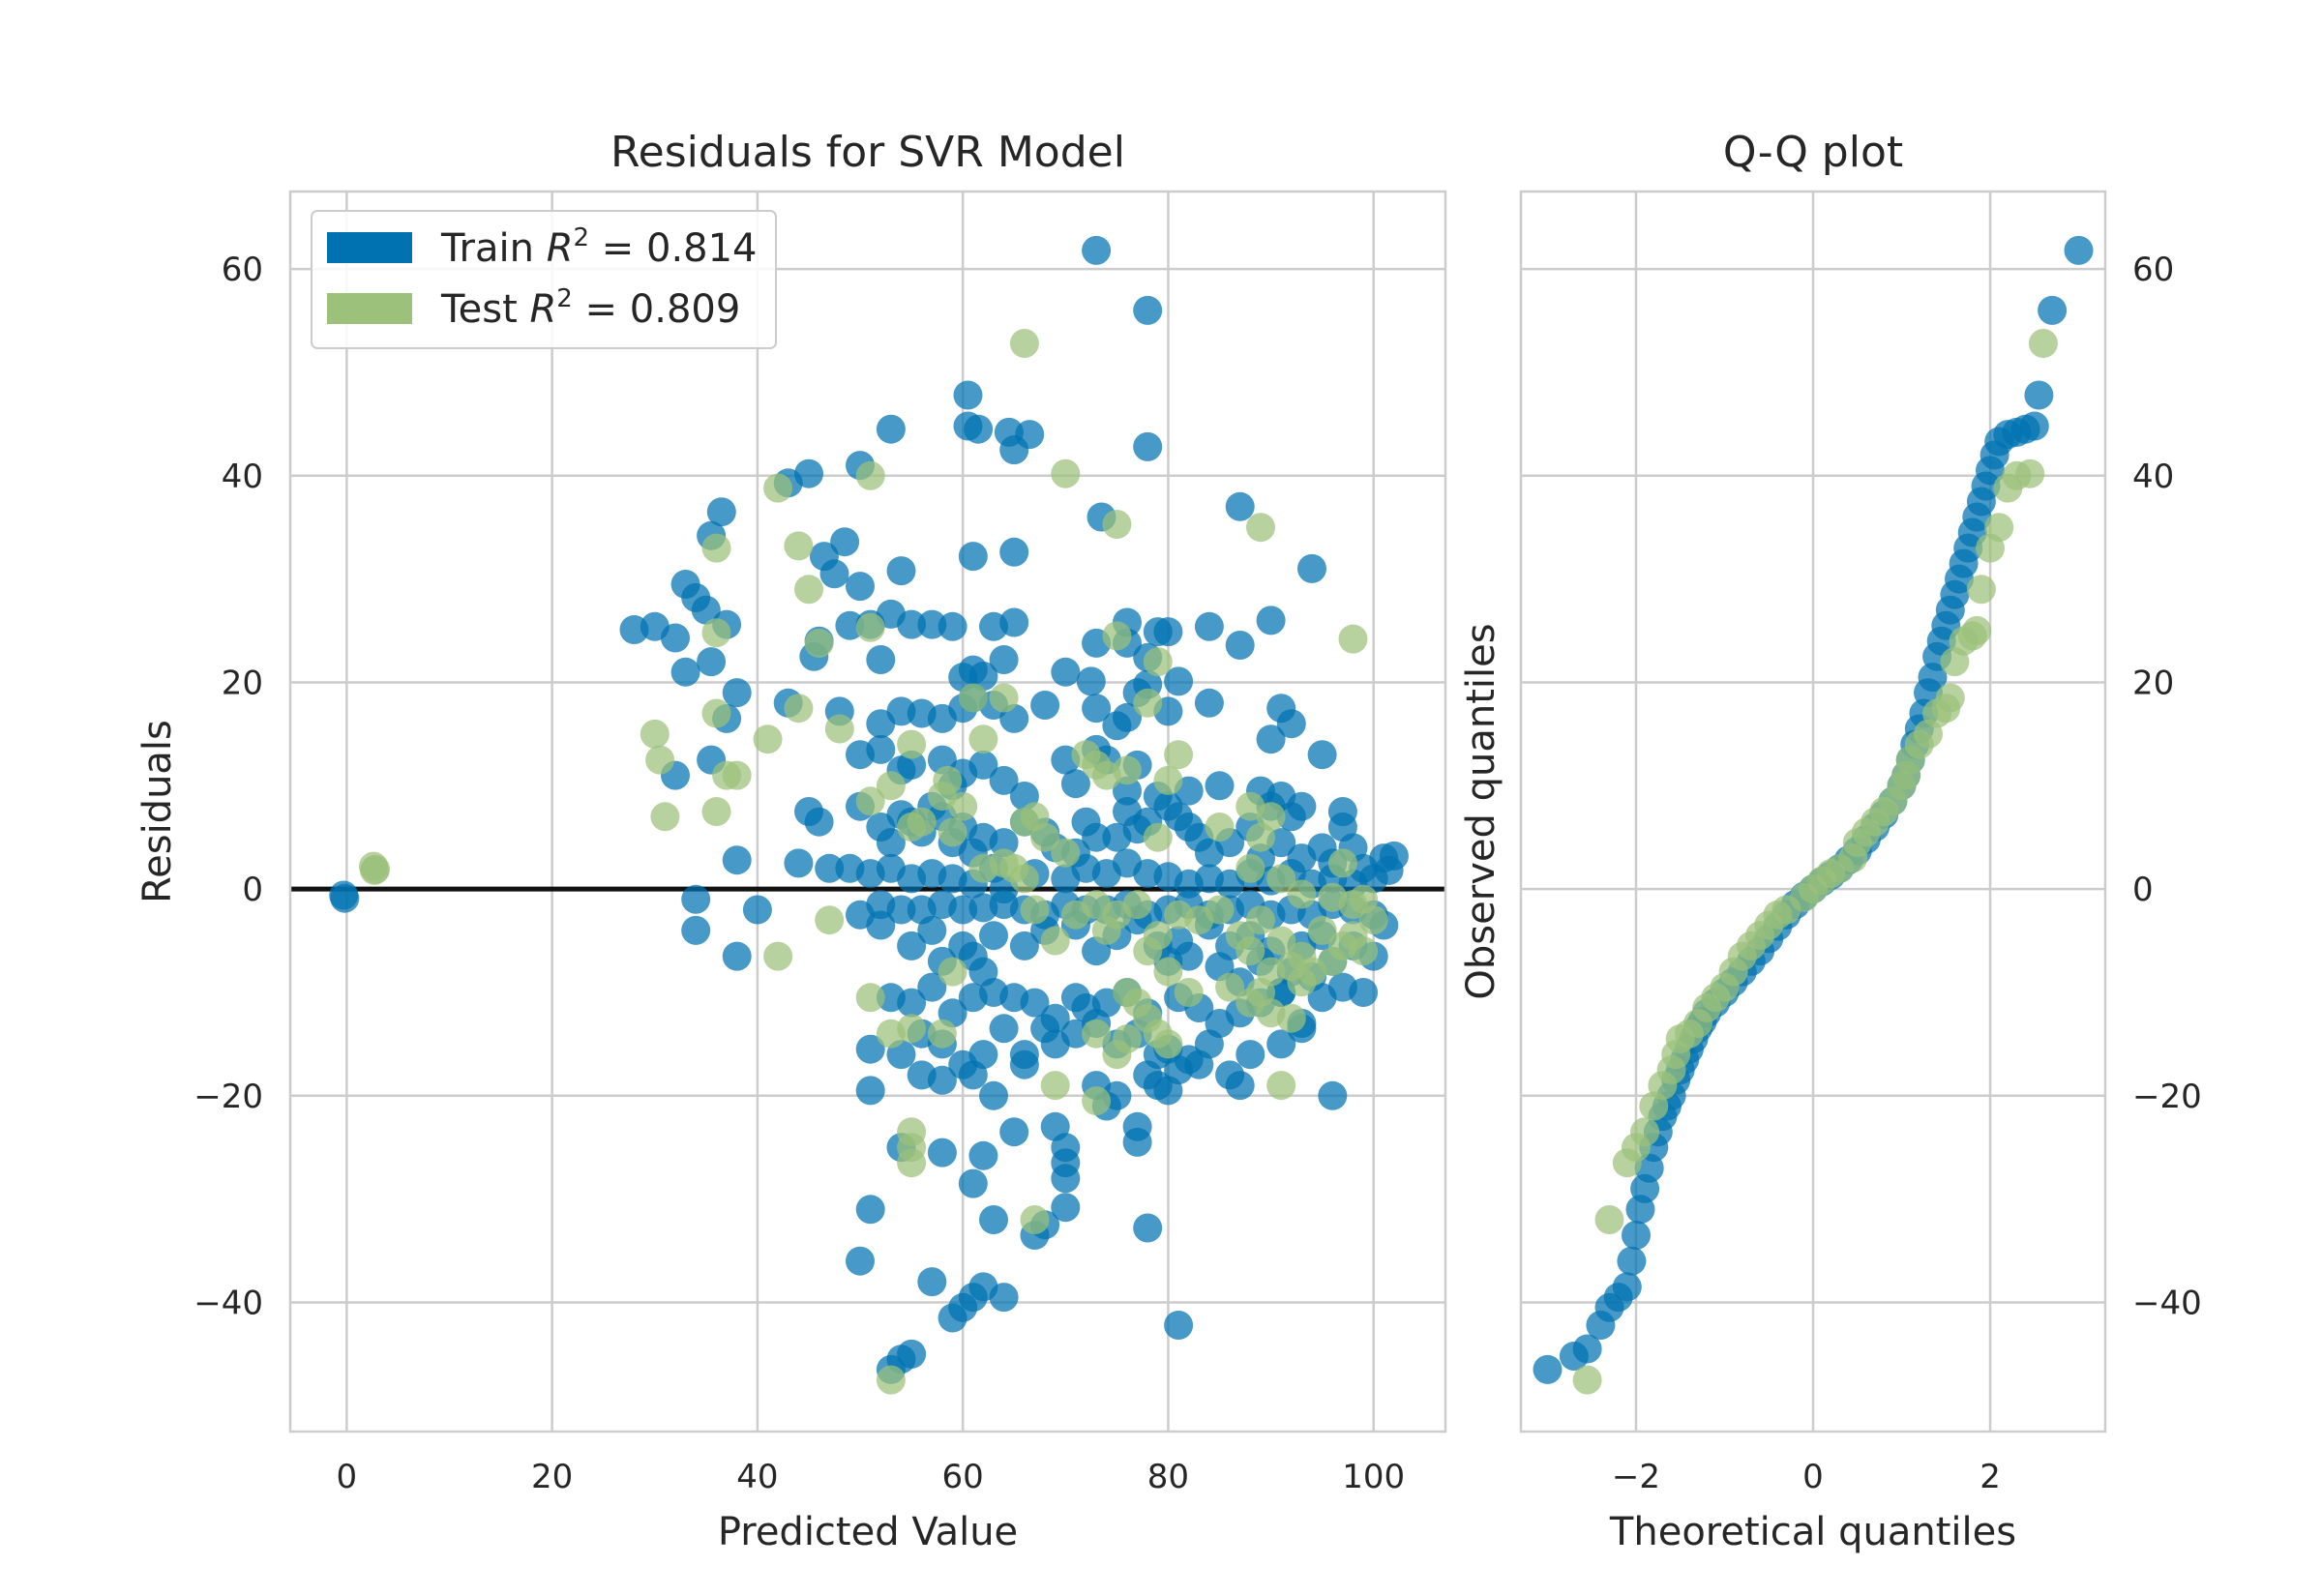 This screenshot has width=2322, height=1596. I want to click on qq-x-axis-label: Theoretical quantiles, so click(1812, 1532).